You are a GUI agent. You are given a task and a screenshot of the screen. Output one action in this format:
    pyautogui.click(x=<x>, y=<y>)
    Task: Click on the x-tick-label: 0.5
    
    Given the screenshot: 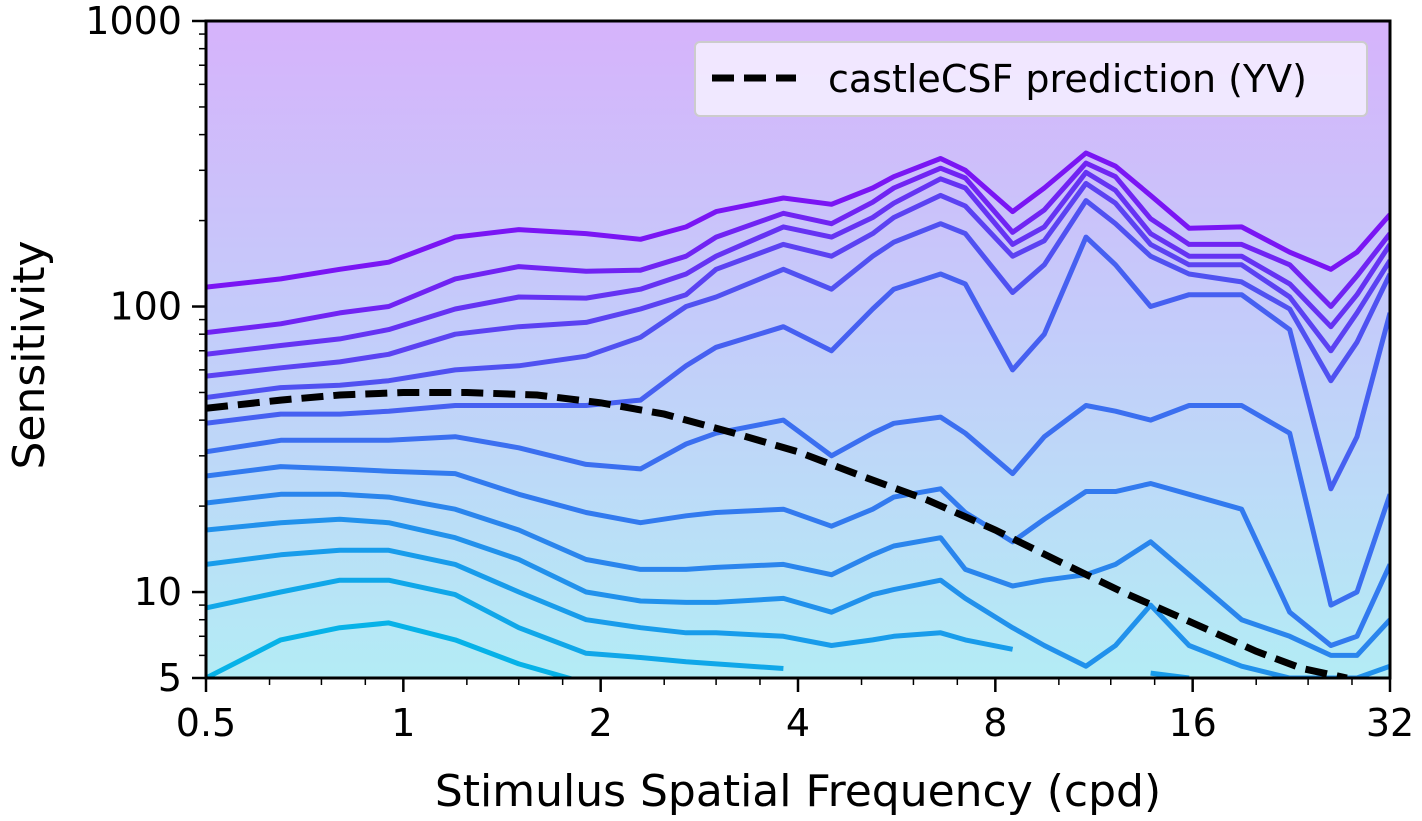 What is the action you would take?
    pyautogui.click(x=206, y=723)
    